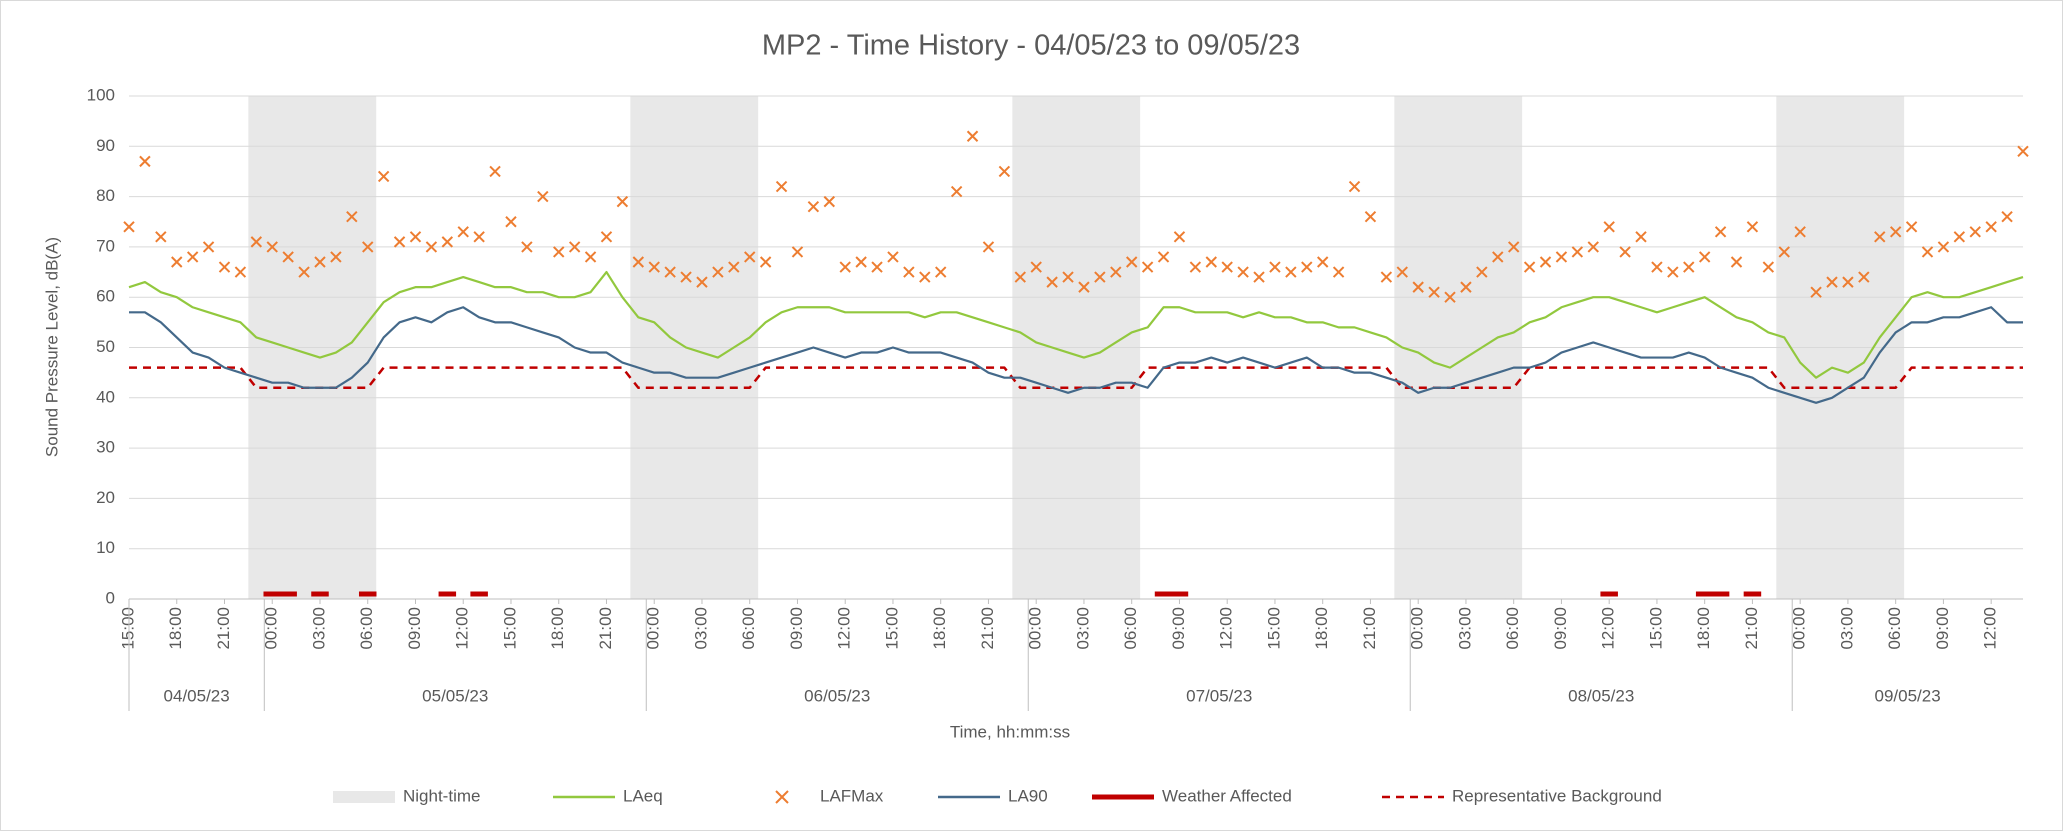  Describe the element at coordinates (455, 695) in the screenshot. I see `date-group-label: 05/05/23` at that location.